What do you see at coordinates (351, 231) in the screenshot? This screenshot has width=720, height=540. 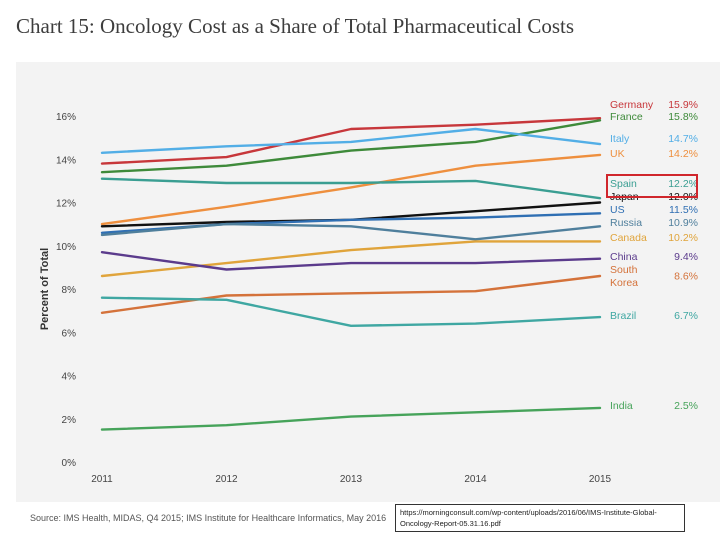 I see `series-line-russia` at bounding box center [351, 231].